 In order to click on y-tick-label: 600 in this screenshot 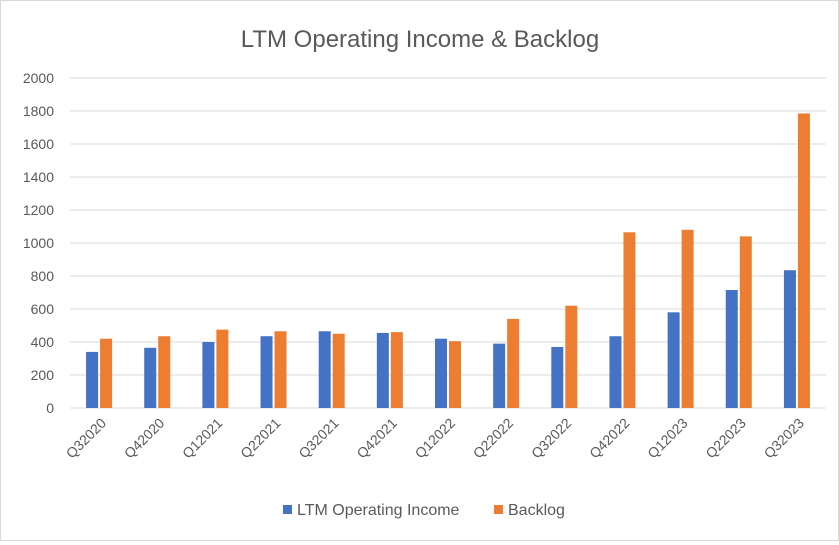, I will do `click(43, 309)`.